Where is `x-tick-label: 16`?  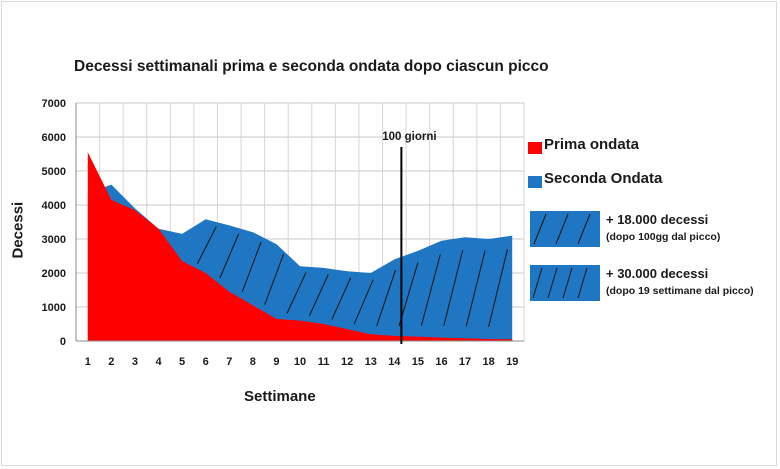 x-tick-label: 16 is located at coordinates (441, 362).